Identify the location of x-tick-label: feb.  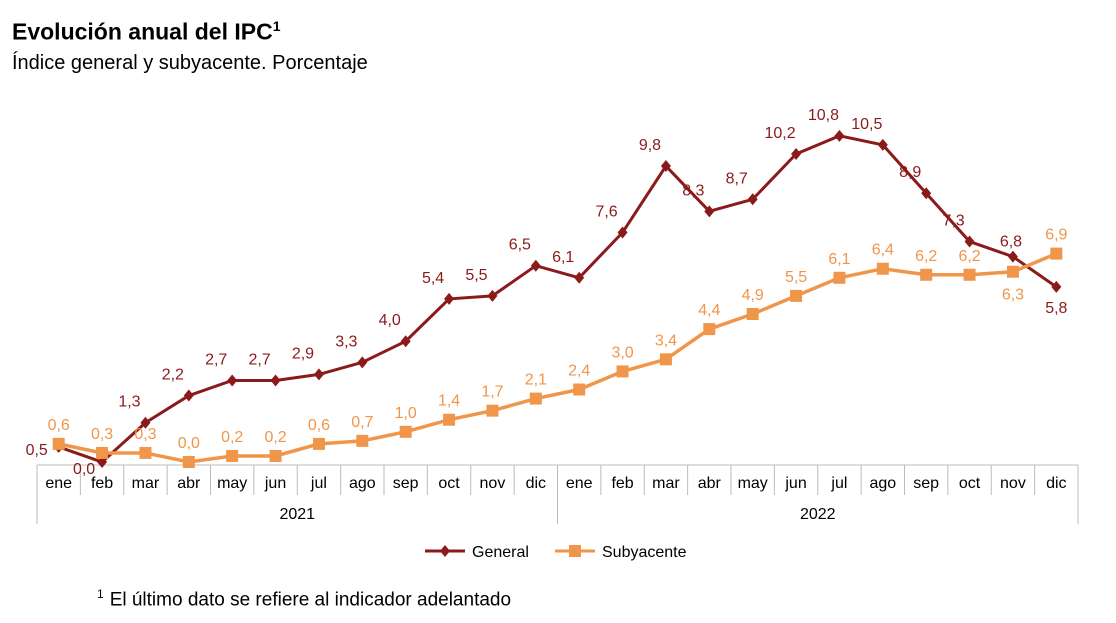
(102, 483).